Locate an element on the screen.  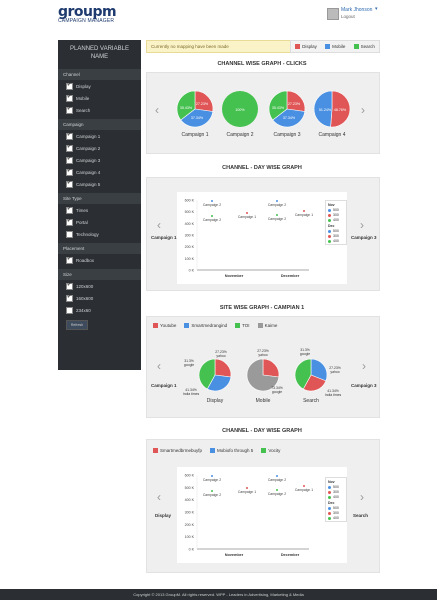
avatar is located at coordinates (333, 14).